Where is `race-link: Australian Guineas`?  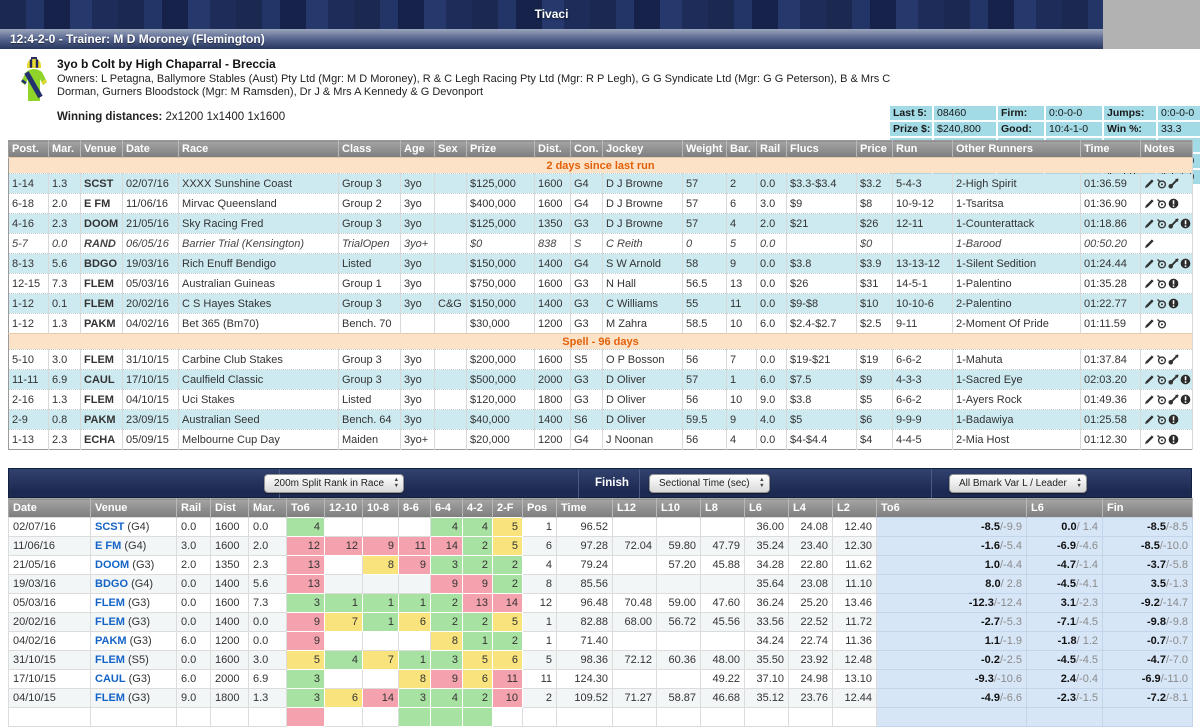 race-link: Australian Guineas is located at coordinates (258, 283).